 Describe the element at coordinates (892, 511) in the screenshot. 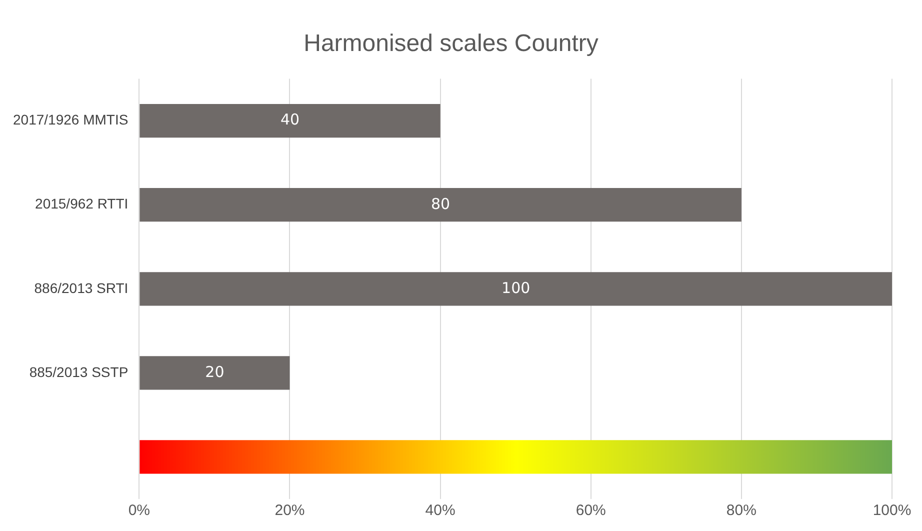

I see `x-tick-label: 100%` at that location.